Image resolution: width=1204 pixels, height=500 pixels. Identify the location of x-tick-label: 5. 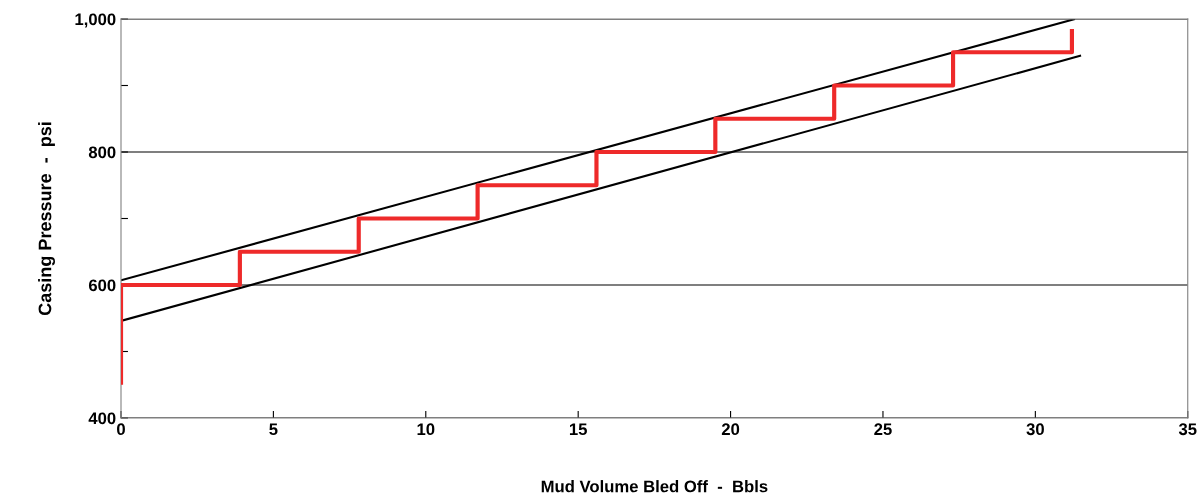
(273, 429).